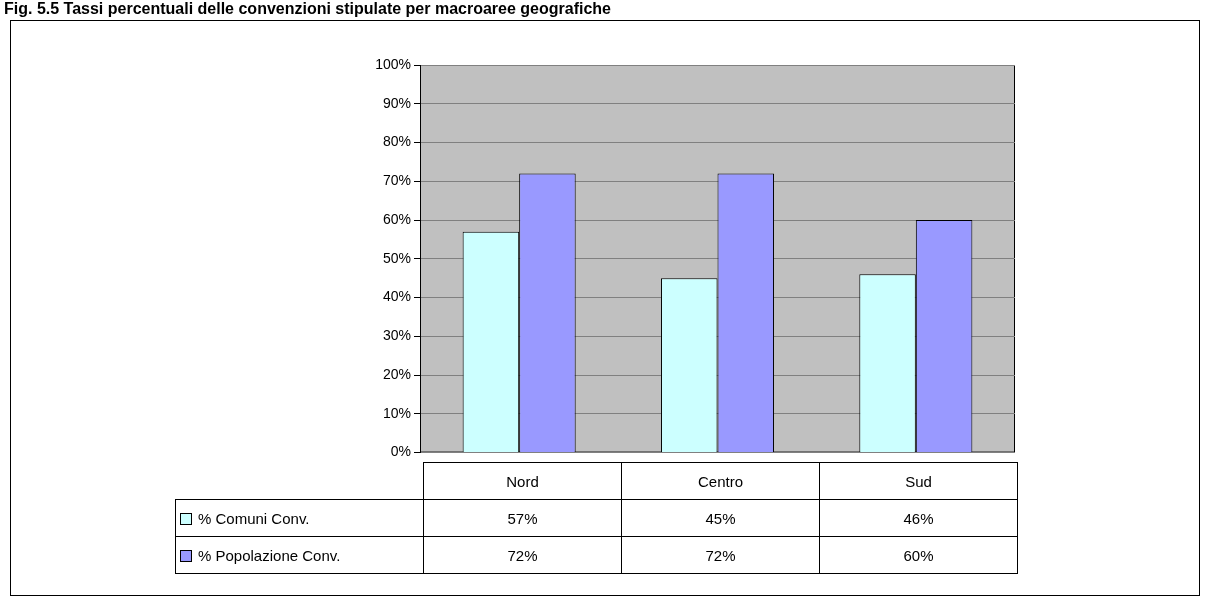 This screenshot has width=1209, height=611. What do you see at coordinates (720, 518) in the screenshot?
I see `data-label: 45%` at bounding box center [720, 518].